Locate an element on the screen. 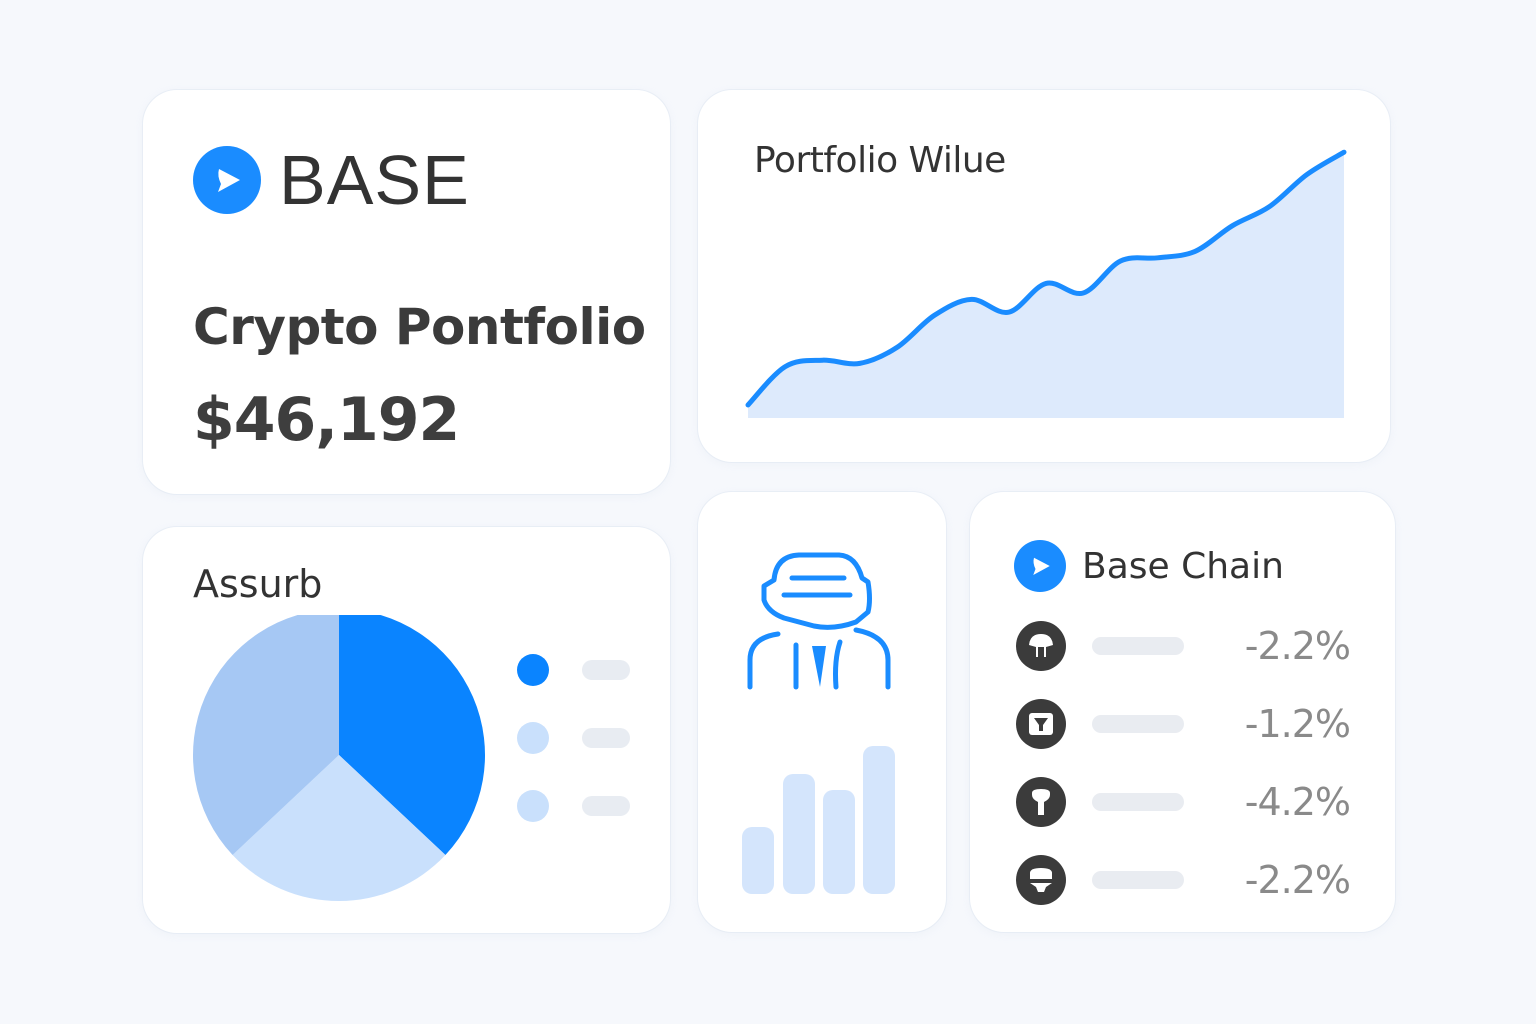 The height and width of the screenshot is (1024, 1536). mini-bar-chart is located at coordinates (822, 819).